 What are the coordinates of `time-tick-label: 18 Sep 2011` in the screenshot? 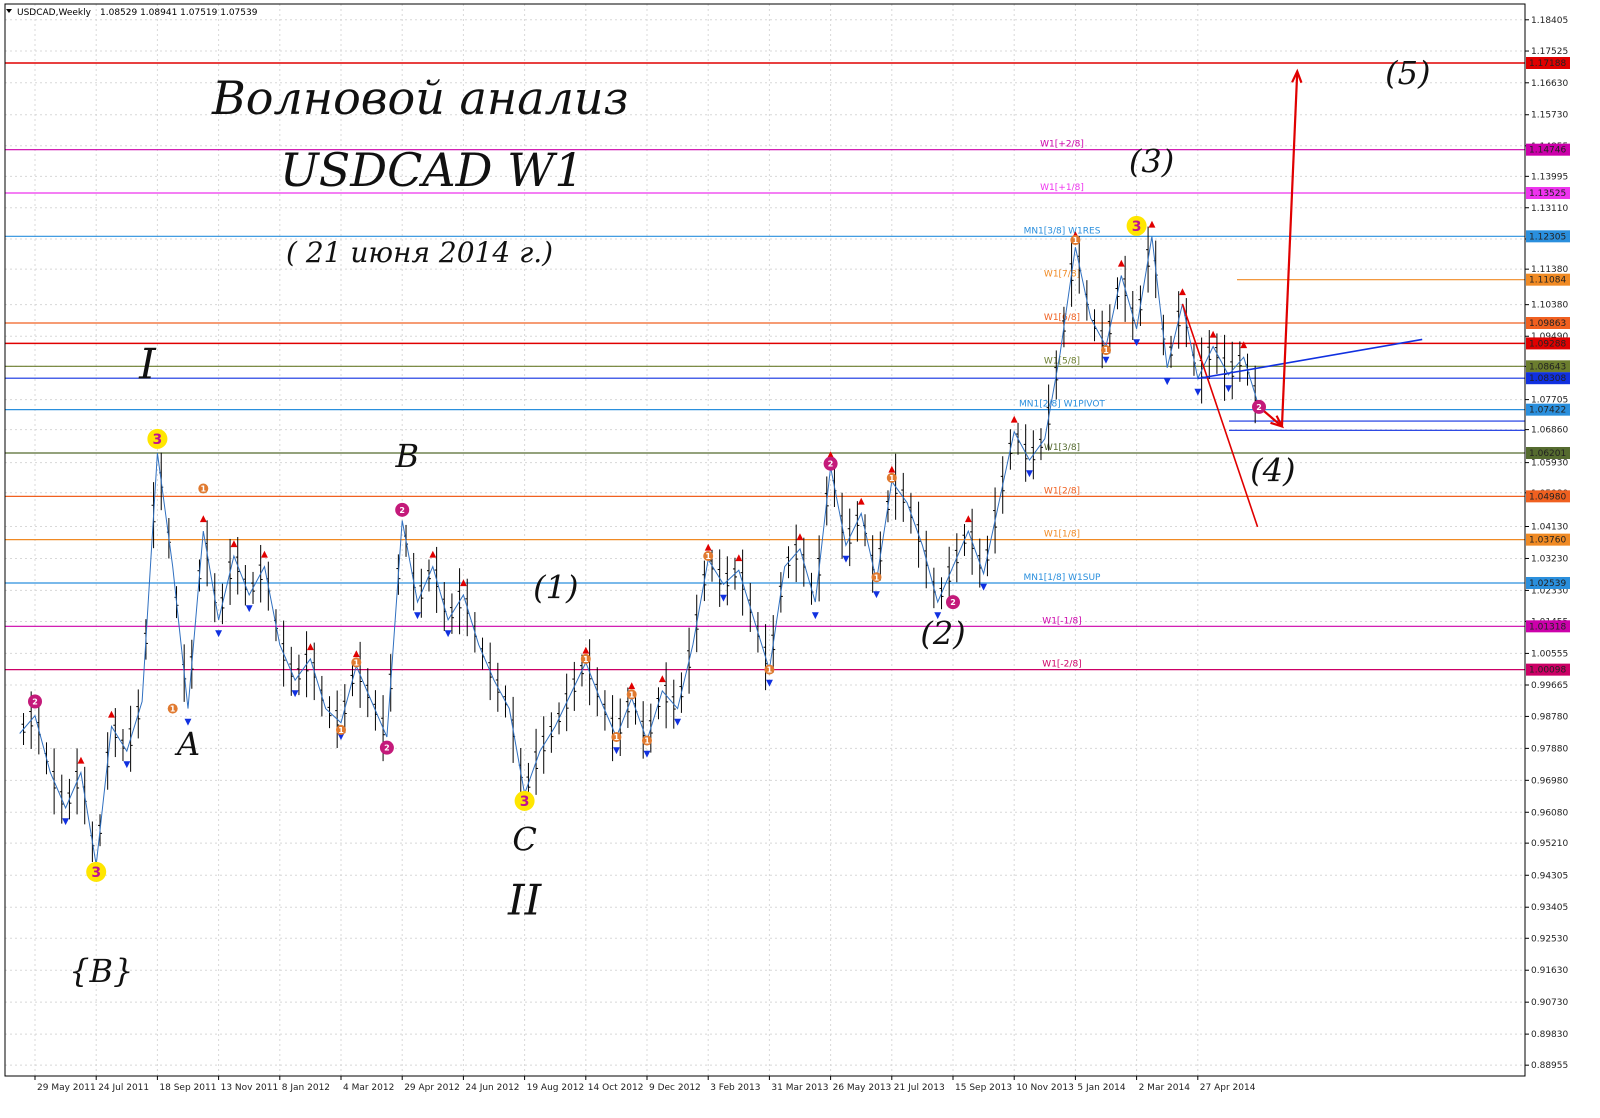 It's located at (187, 1088).